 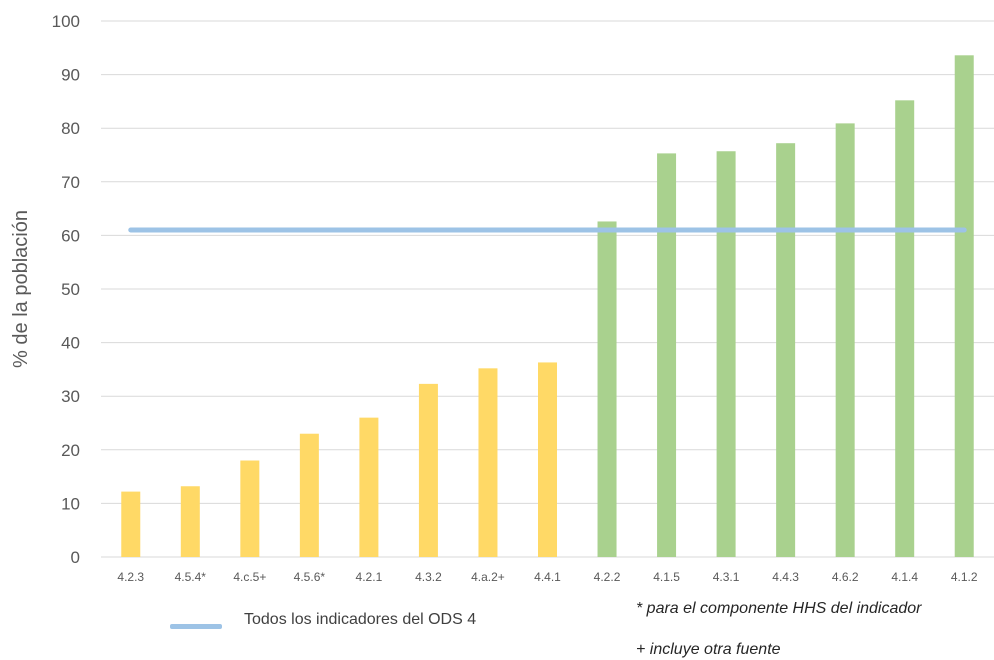 What do you see at coordinates (70, 289) in the screenshot?
I see `y-tick-label: 50` at bounding box center [70, 289].